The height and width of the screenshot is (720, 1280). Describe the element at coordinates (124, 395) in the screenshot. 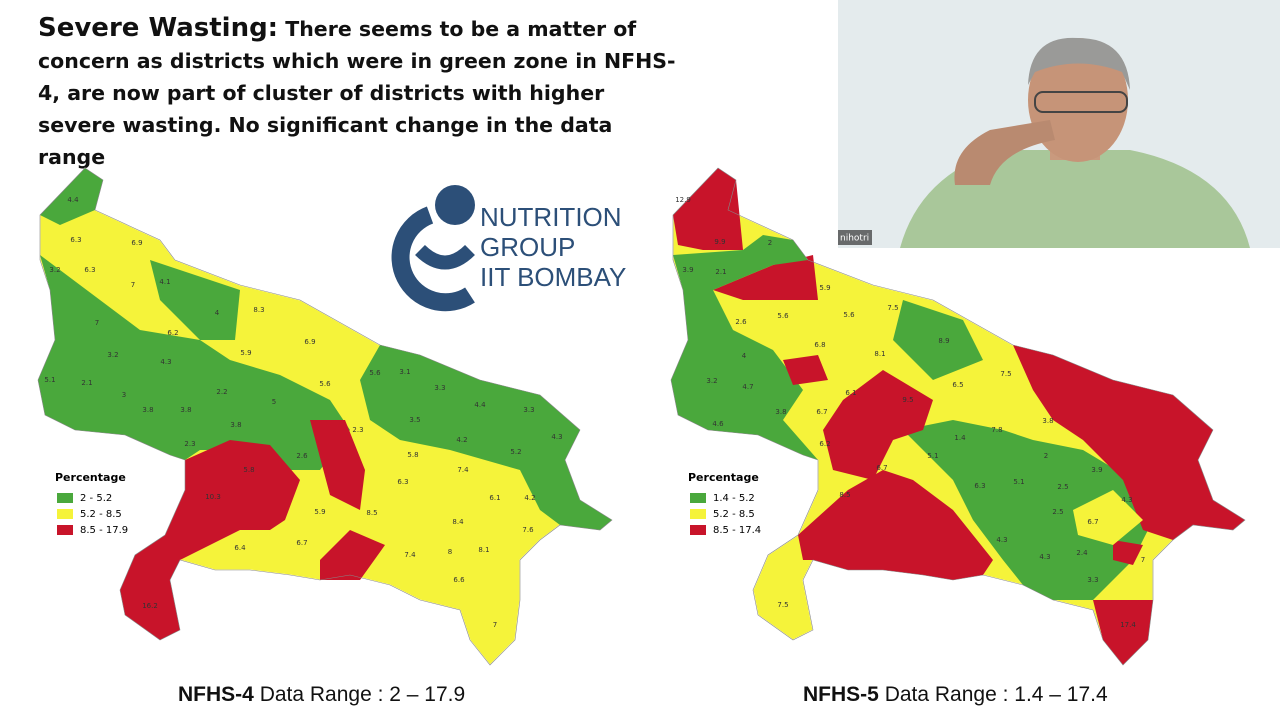

I see `district-label: 3` at that location.